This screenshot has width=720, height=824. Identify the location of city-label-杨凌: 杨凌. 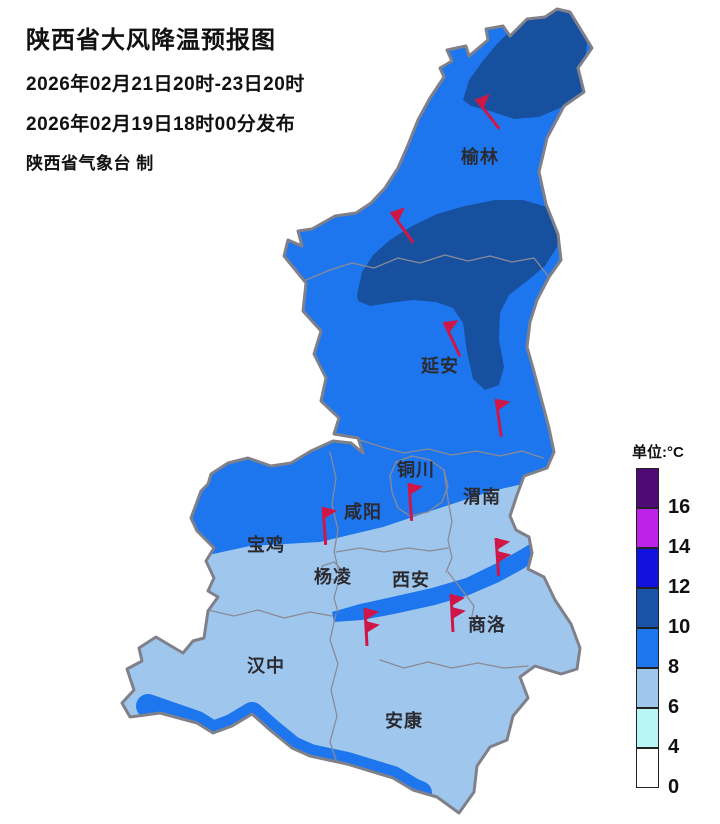
(333, 576).